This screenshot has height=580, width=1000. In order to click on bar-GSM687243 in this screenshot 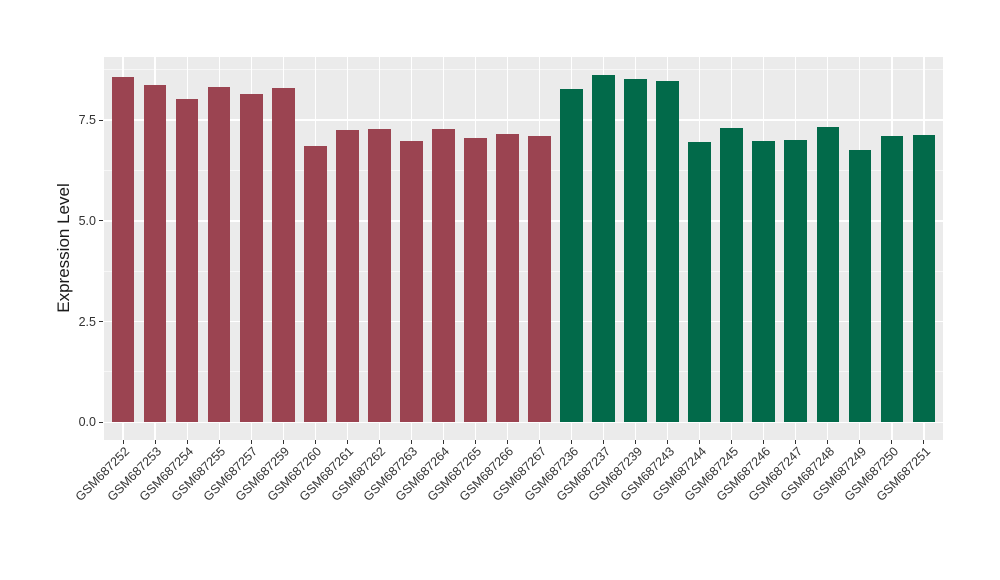, I will do `click(667, 252)`.